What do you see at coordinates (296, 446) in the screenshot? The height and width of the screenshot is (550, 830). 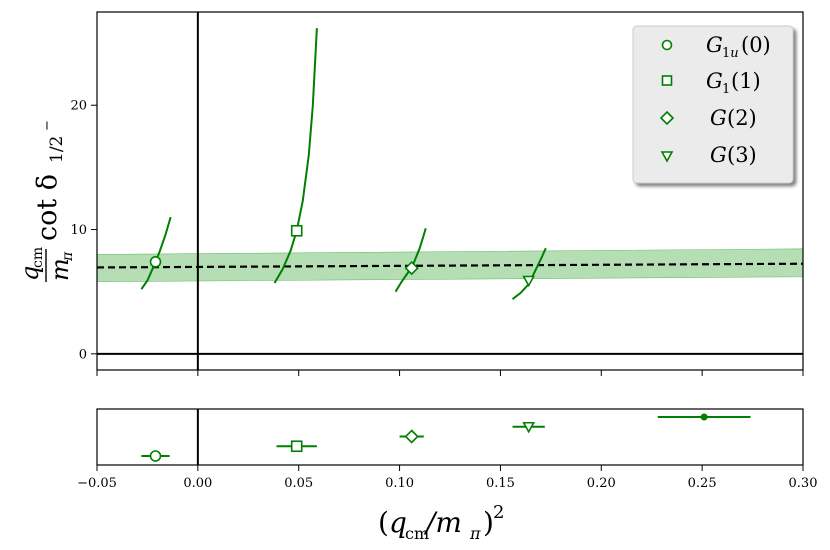 I see `bottom-point-square` at bounding box center [296, 446].